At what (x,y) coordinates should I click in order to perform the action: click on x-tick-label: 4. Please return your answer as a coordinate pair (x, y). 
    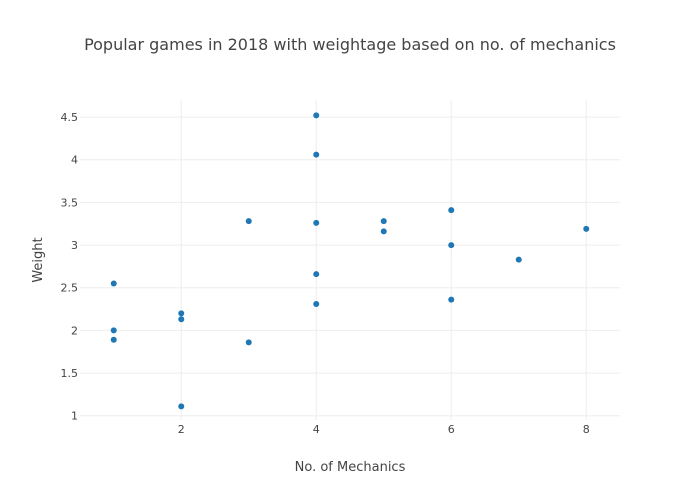
    Looking at the image, I should click on (316, 429).